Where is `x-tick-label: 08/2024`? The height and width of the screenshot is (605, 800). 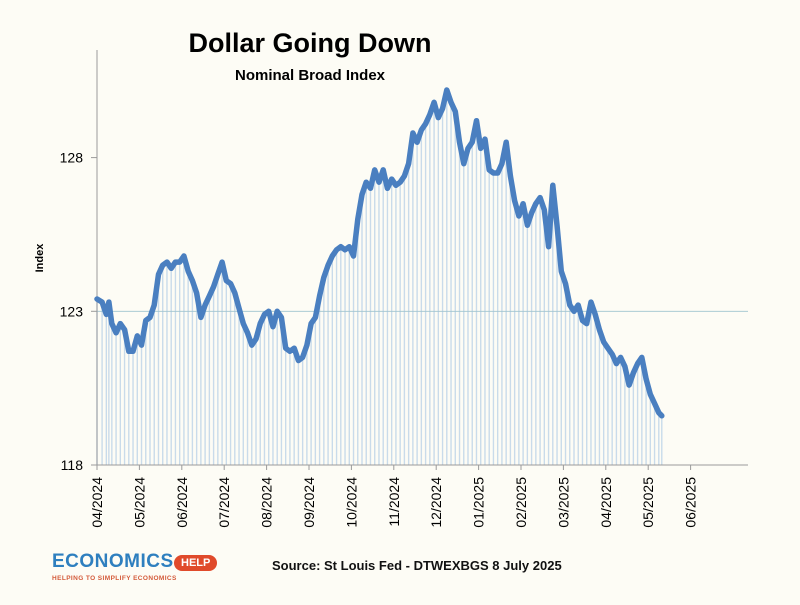
x-tick-label: 08/2024 is located at coordinates (267, 502).